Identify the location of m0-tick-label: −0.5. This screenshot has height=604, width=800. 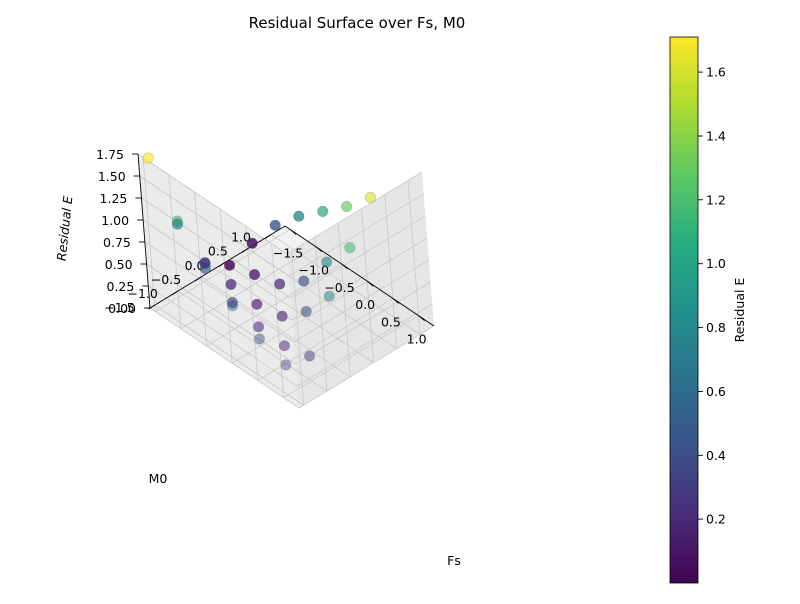
(166, 279).